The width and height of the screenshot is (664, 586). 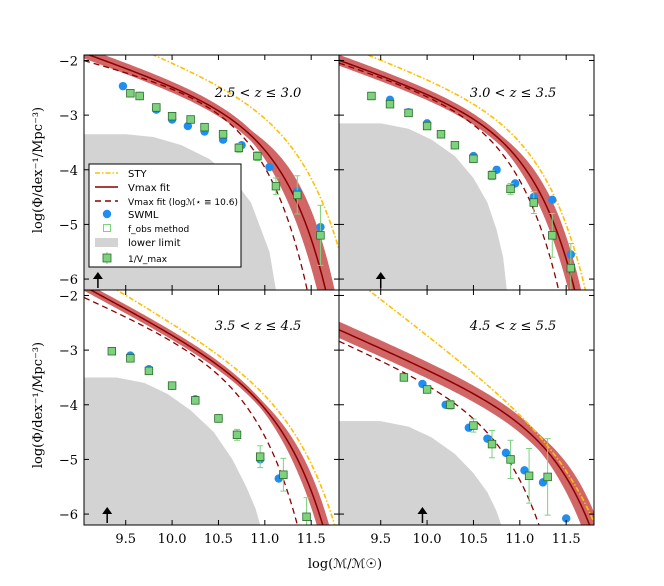 I want to click on x-axis-title: log(ℳ/ℳ☉), so click(x=345, y=564).